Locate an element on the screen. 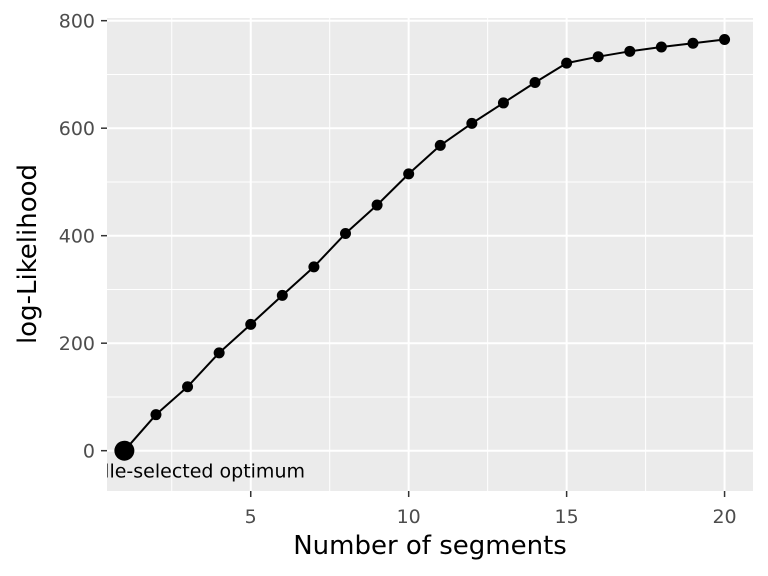  y-tick-label: 800 is located at coordinates (77, 22).